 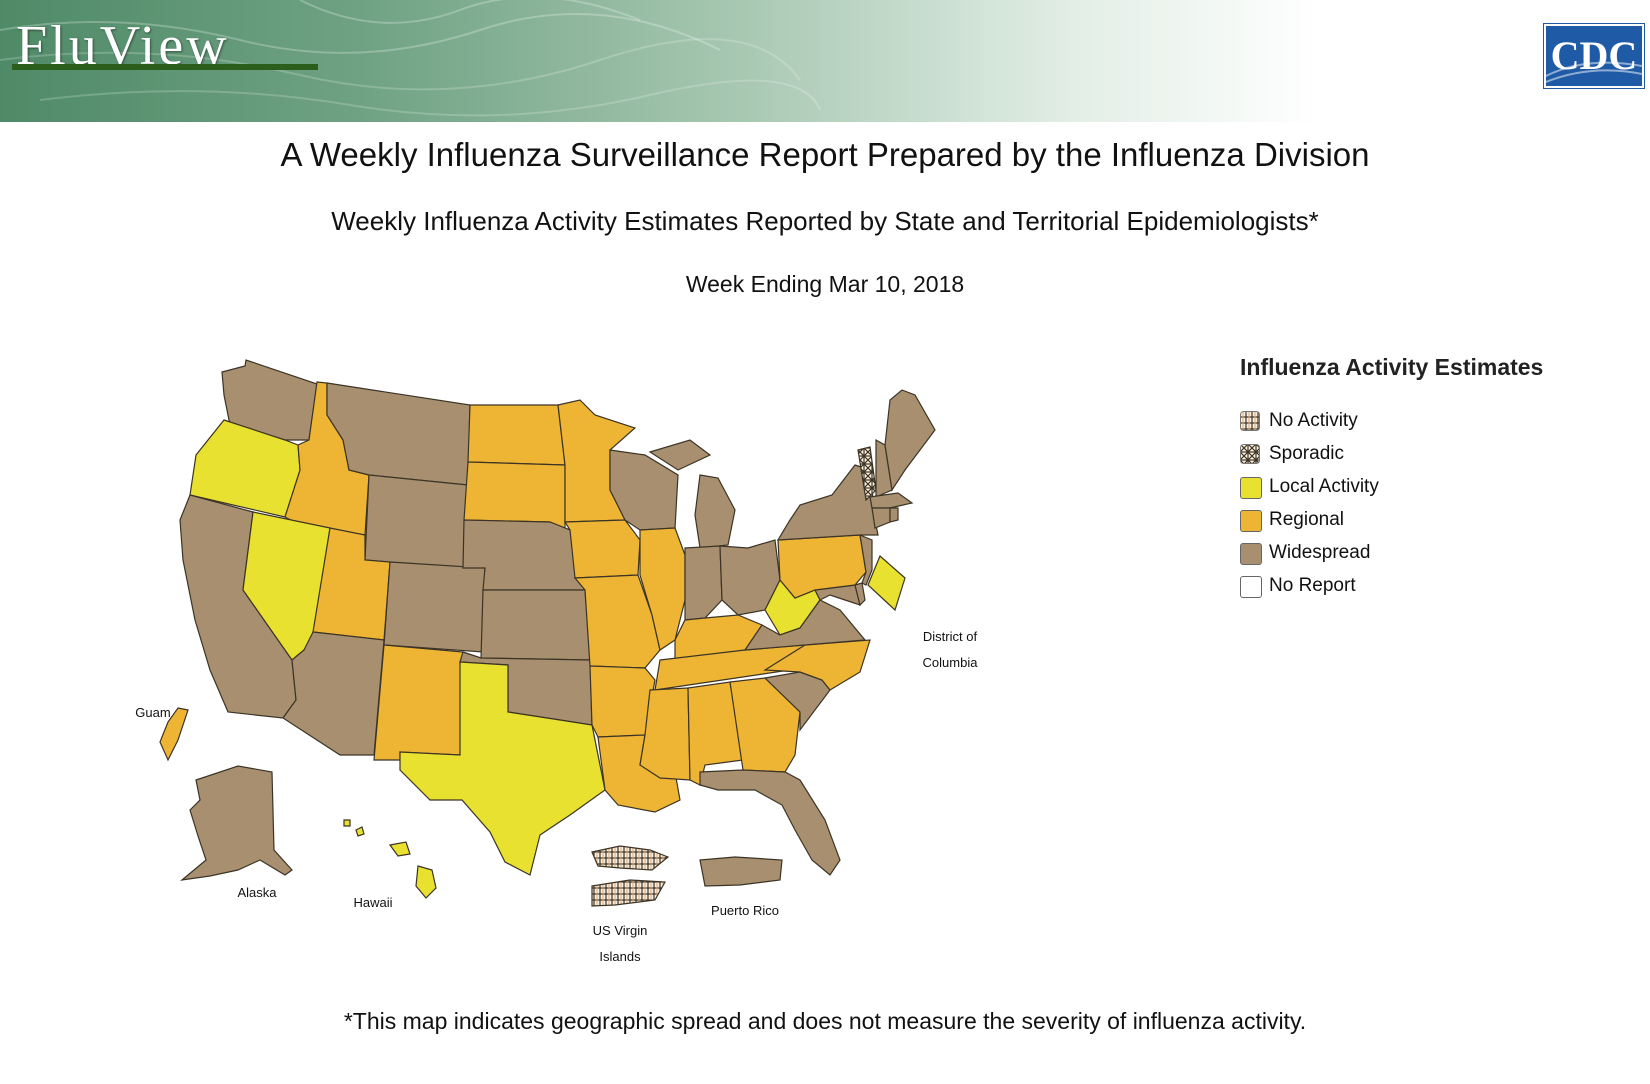 I want to click on cdc-logo: CDC, so click(x=1594, y=56).